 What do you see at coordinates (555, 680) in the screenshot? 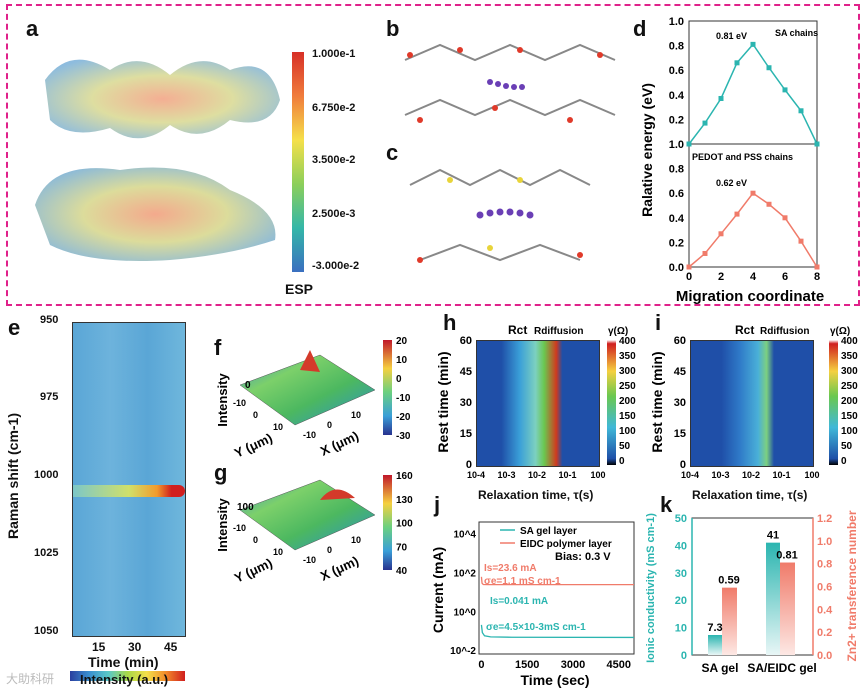
I see `x-axis-label: Time (sec)` at bounding box center [555, 680].